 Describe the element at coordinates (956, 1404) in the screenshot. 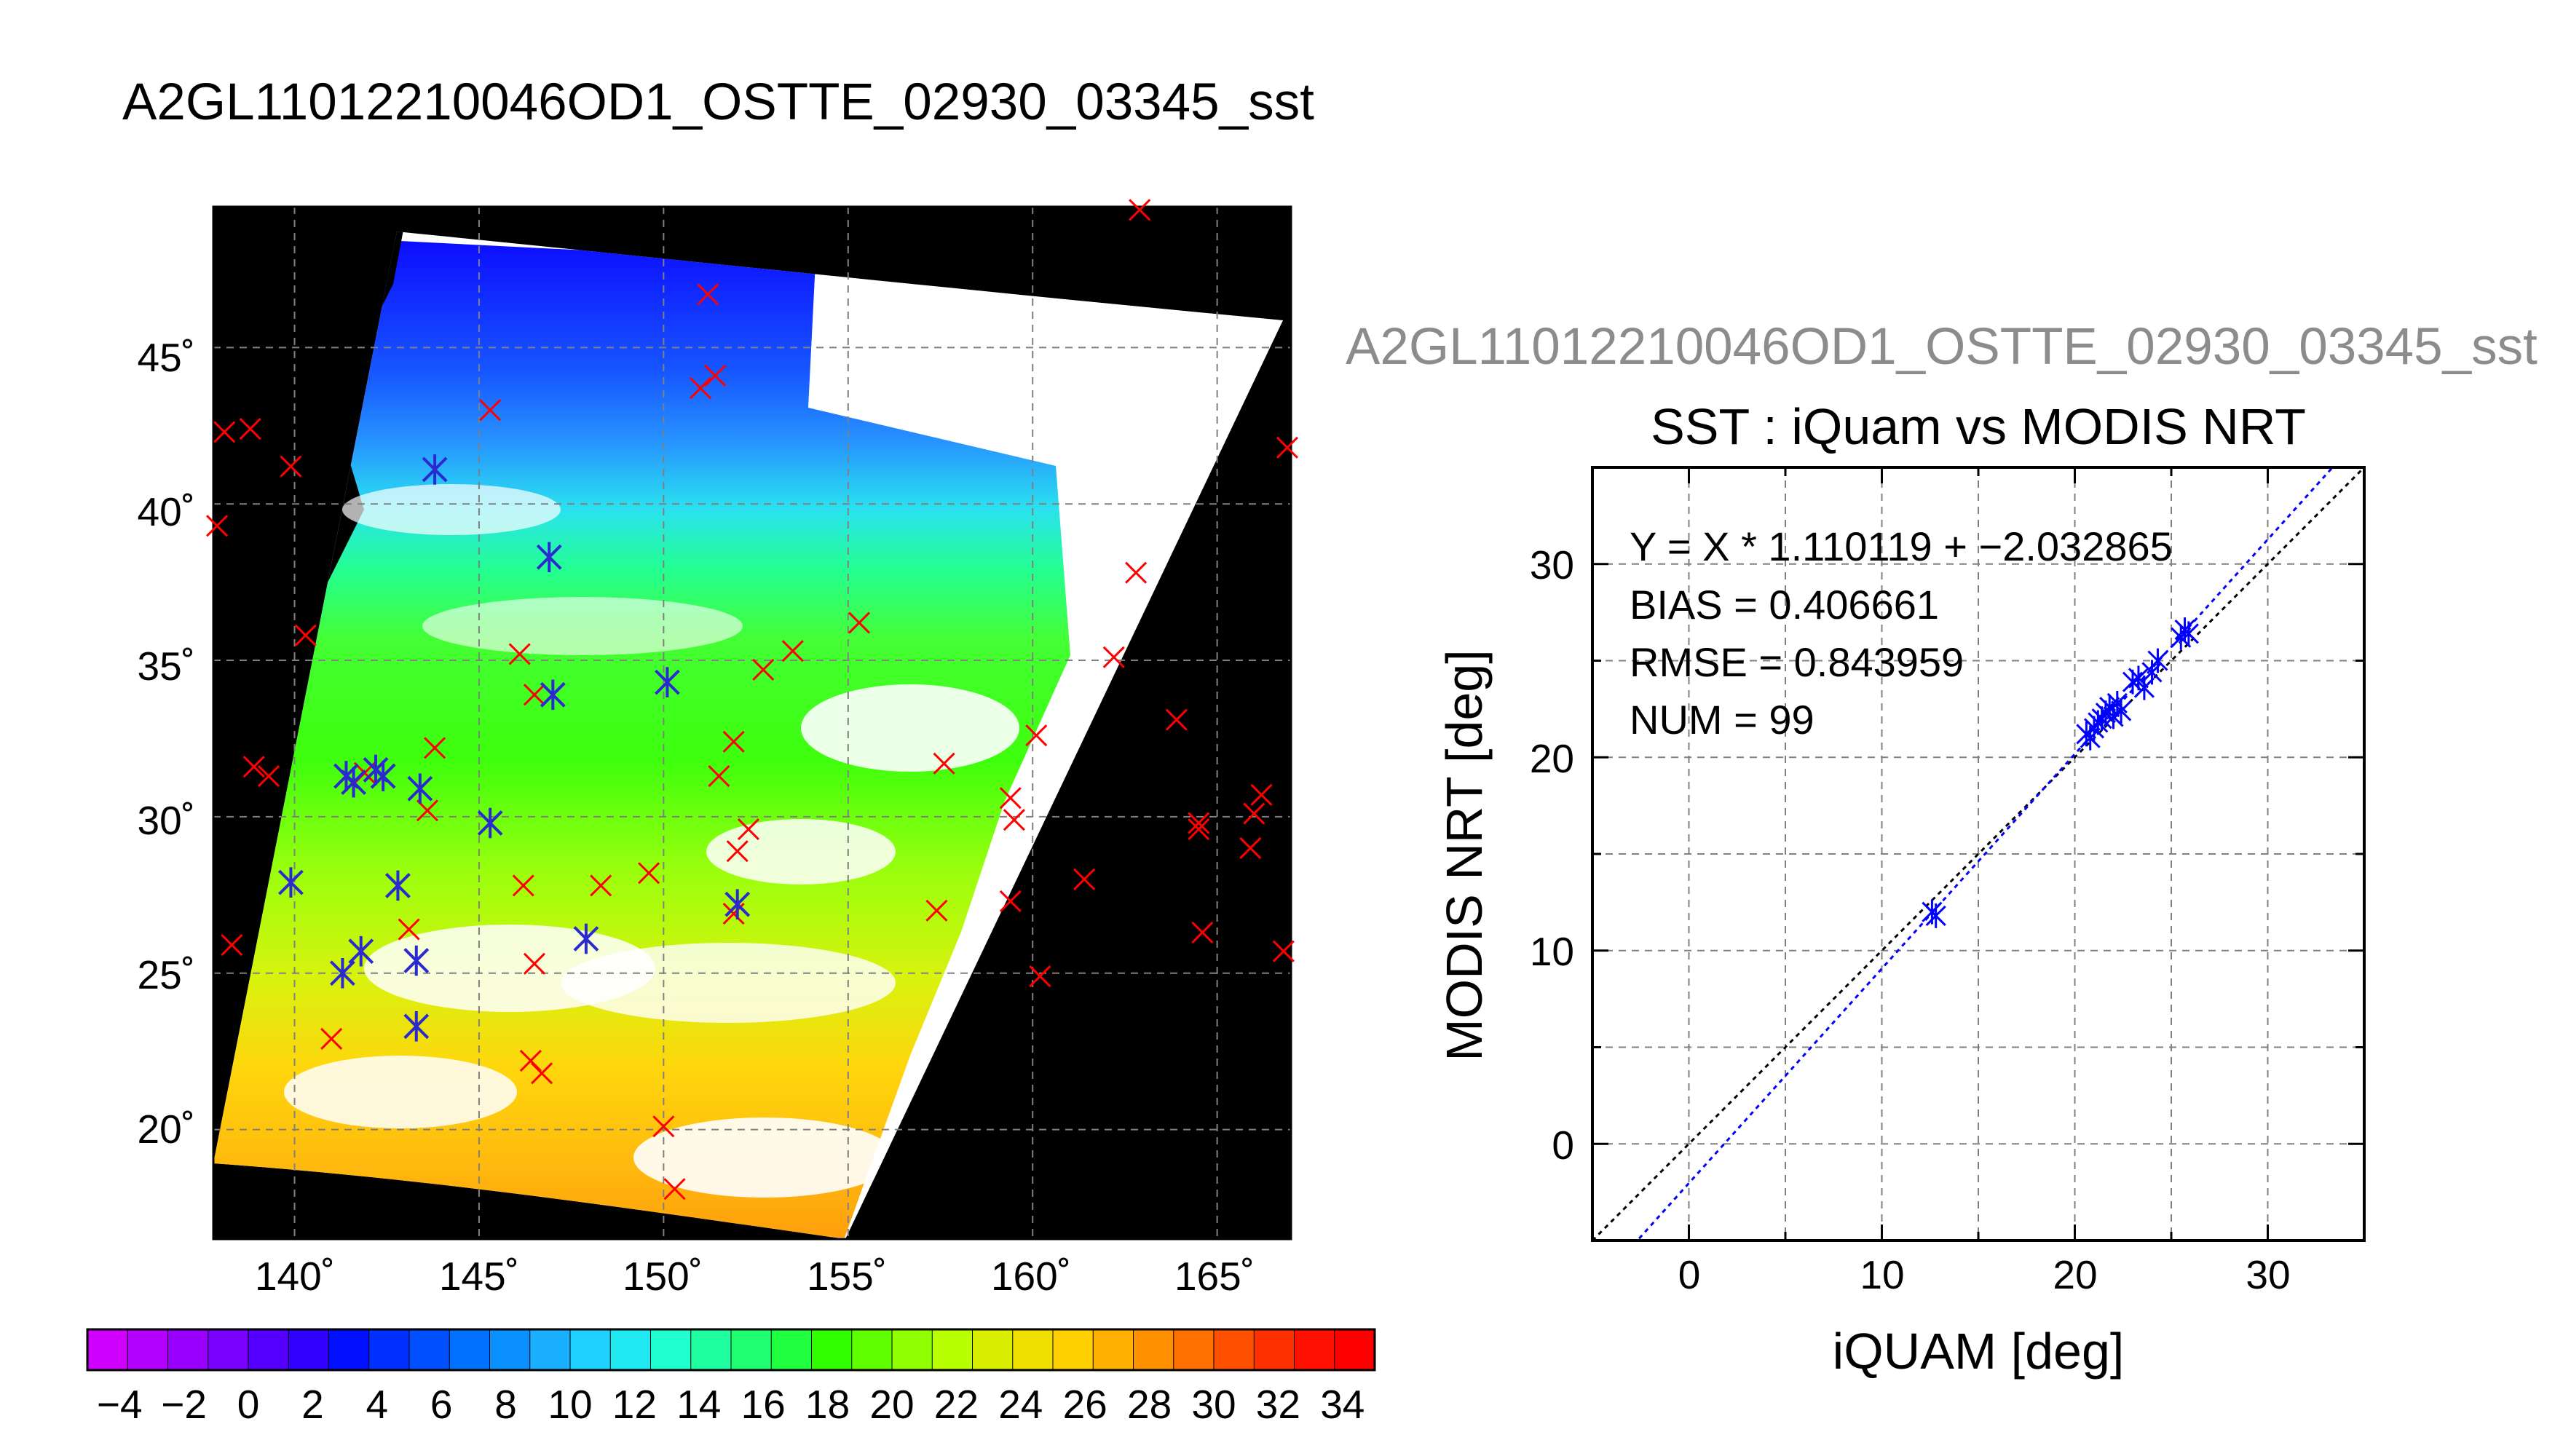

I see `colorbar-tick-label: 22` at that location.